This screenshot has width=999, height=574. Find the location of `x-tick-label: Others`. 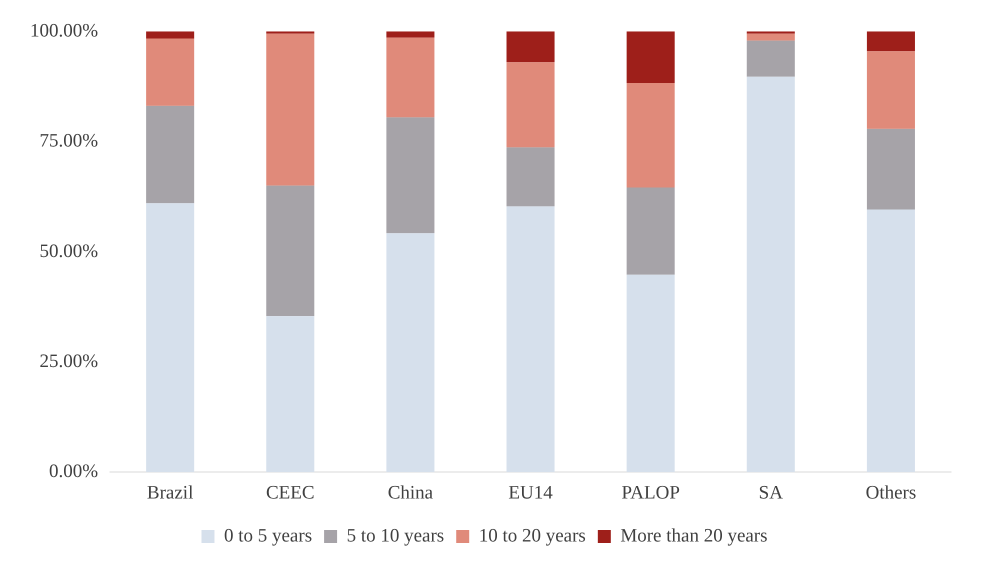

x-tick-label: Others is located at coordinates (891, 493).